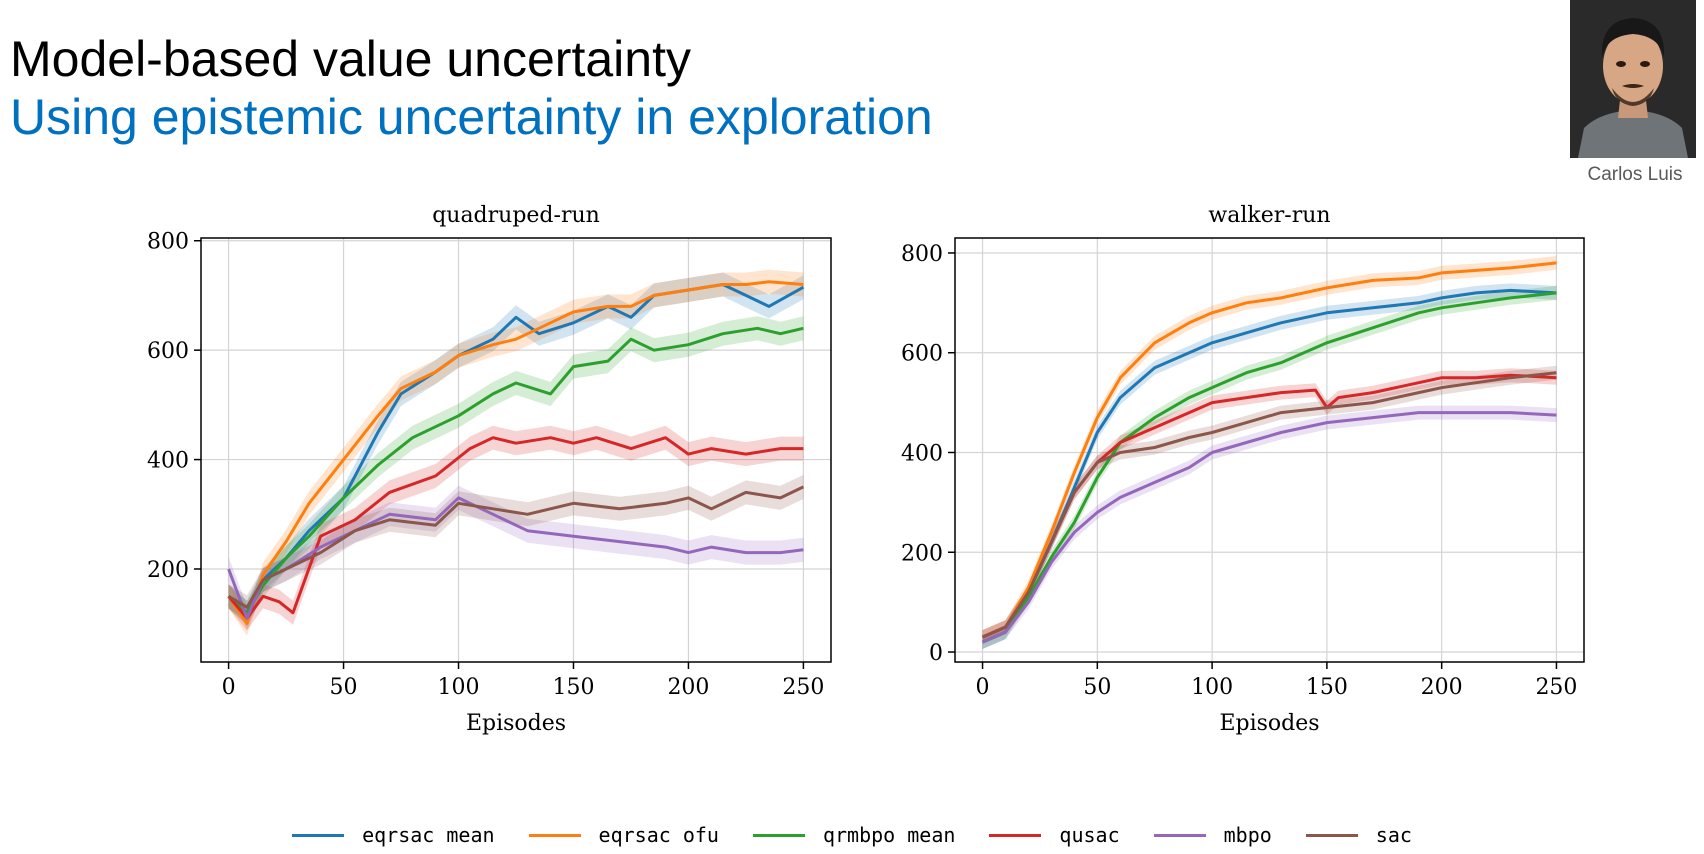 This screenshot has width=1704, height=854. I want to click on legend-item: qrmbpo mean, so click(854, 835).